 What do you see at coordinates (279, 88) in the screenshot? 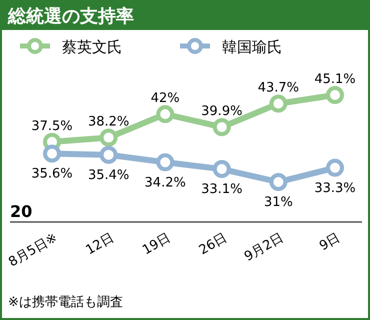
I see `data-label: 43.7%` at bounding box center [279, 88].